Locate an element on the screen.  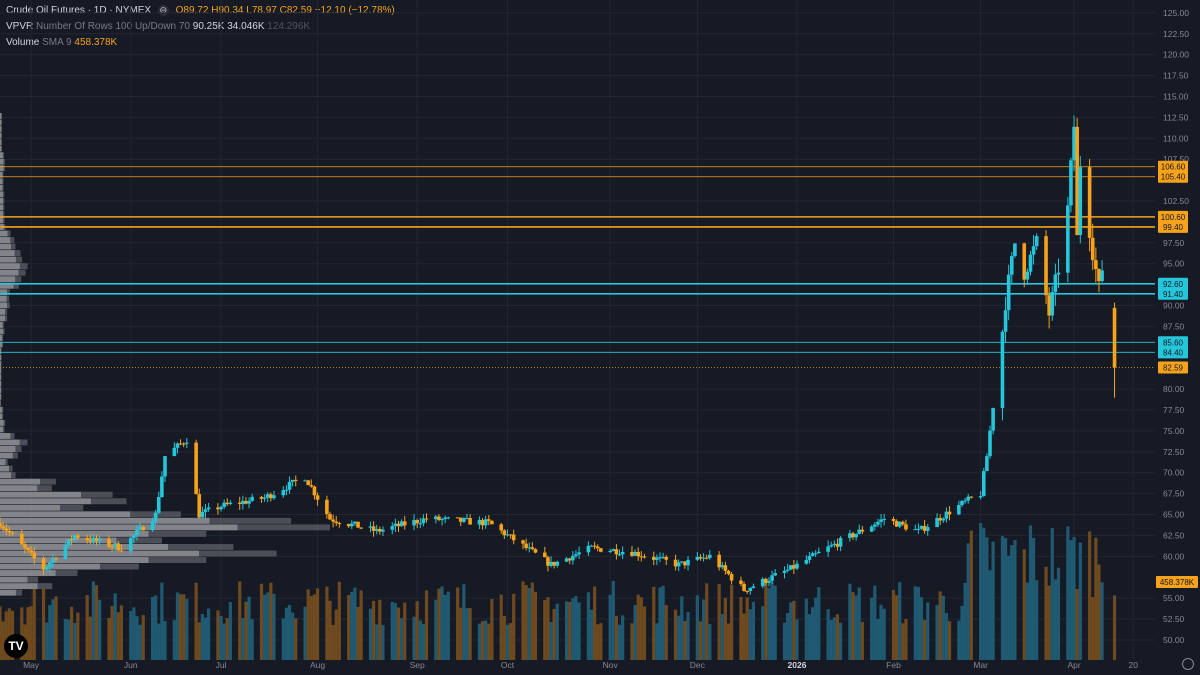
level-tag: 92.60 is located at coordinates (1173, 284).